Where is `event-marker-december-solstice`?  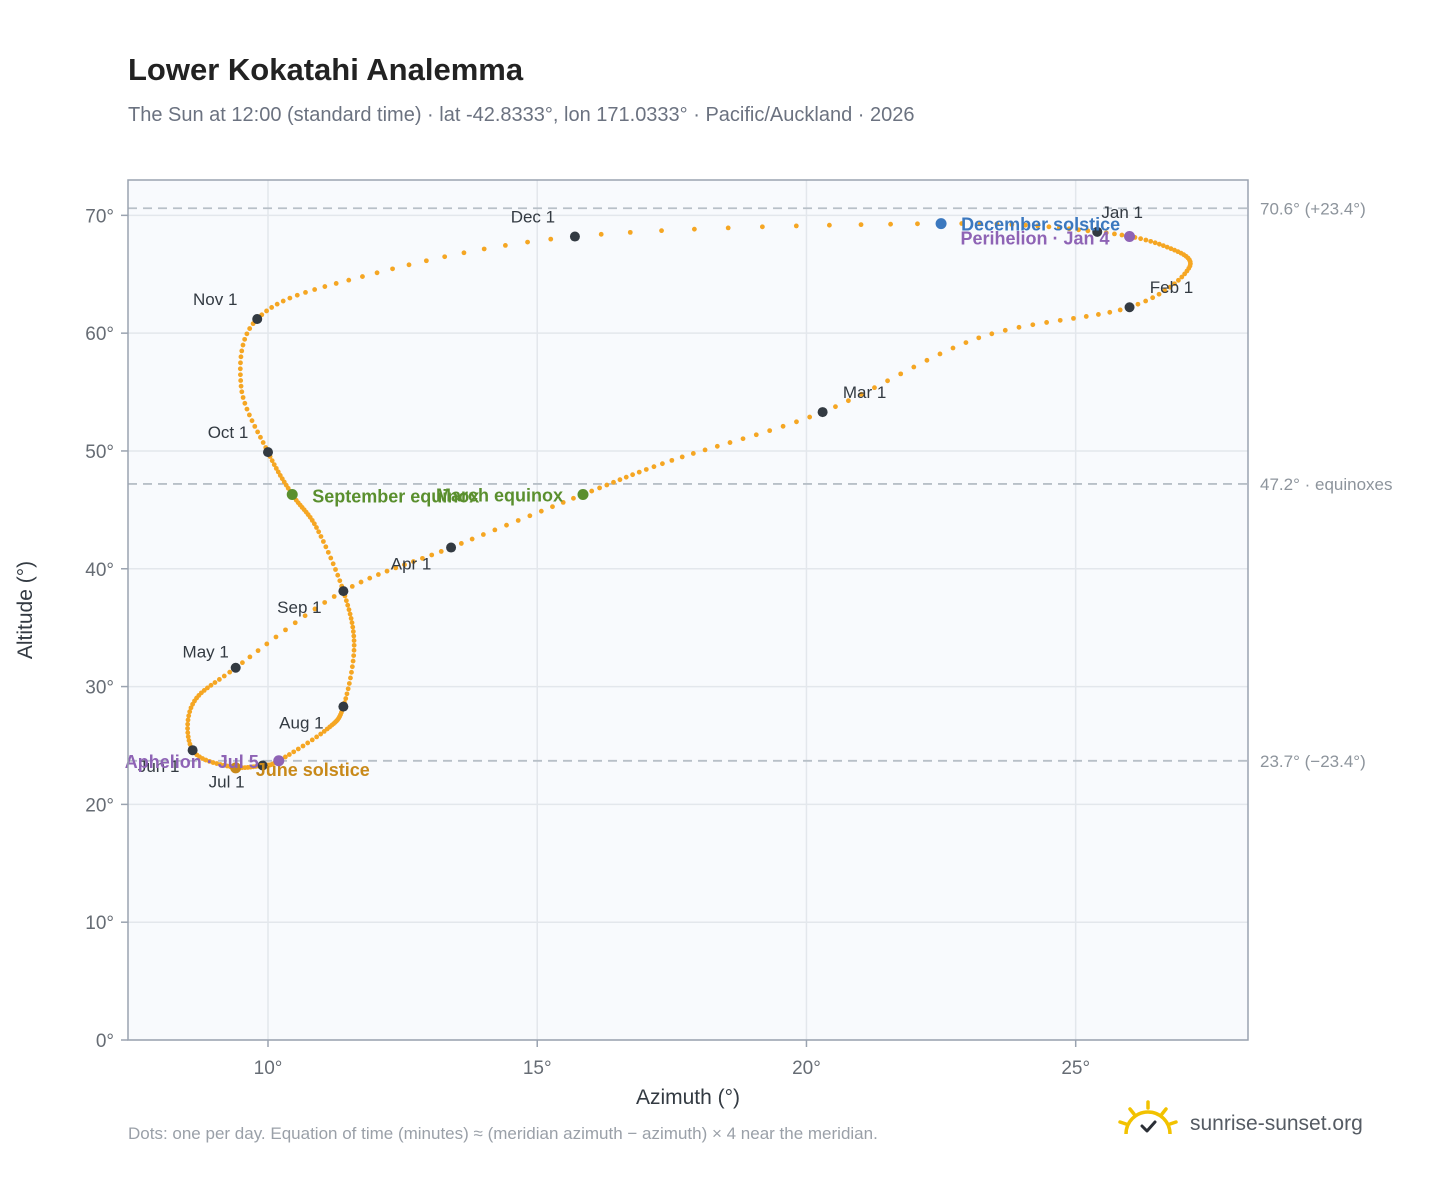
event-marker-december-solstice is located at coordinates (941, 224).